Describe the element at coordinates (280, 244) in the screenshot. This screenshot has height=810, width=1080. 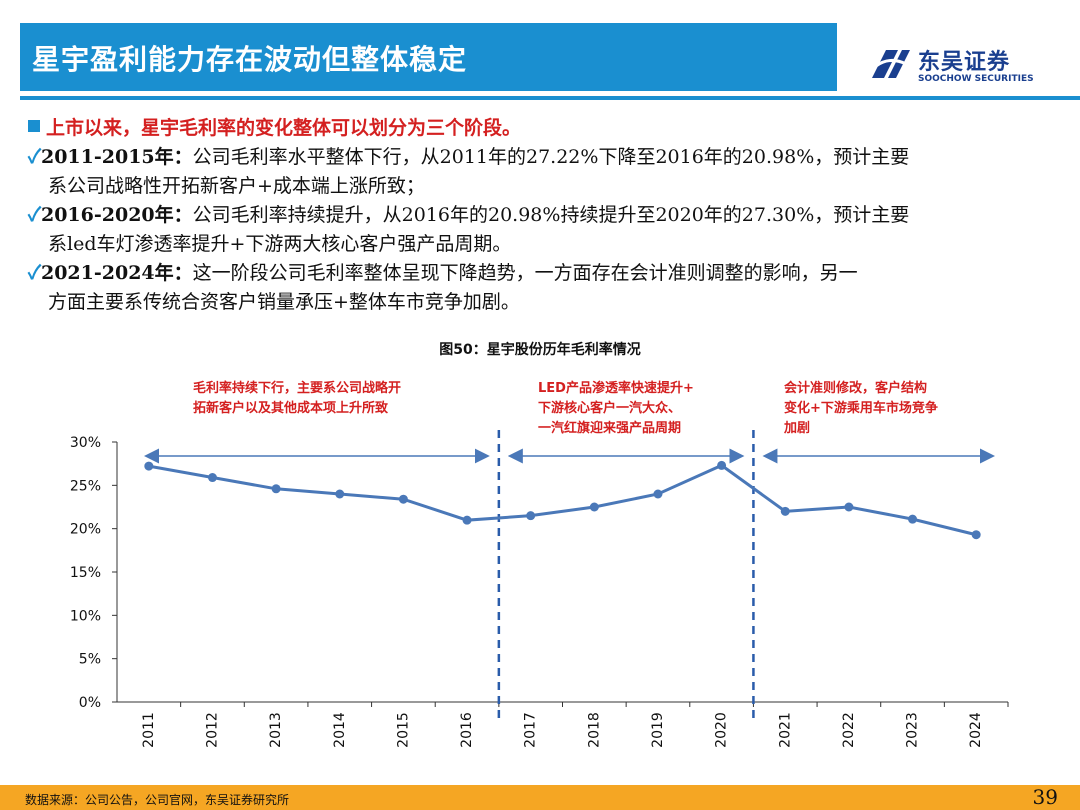
I see `stage-cont: 系led车灯渗透率提升+下游两大核心客户强产品周期。` at that location.